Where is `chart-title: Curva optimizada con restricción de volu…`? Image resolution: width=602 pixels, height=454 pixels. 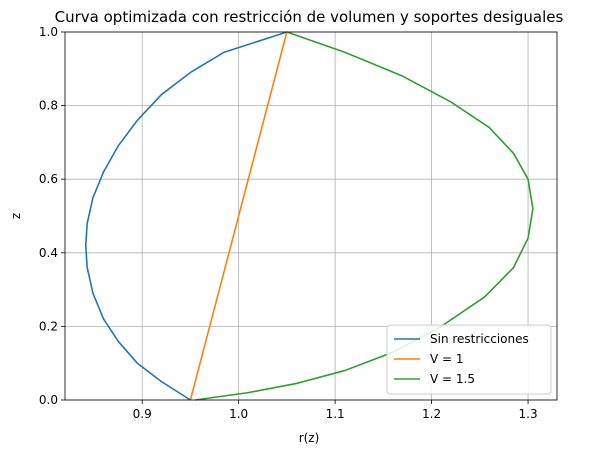 chart-title: Curva optimizada con restricción de volu… is located at coordinates (309, 17).